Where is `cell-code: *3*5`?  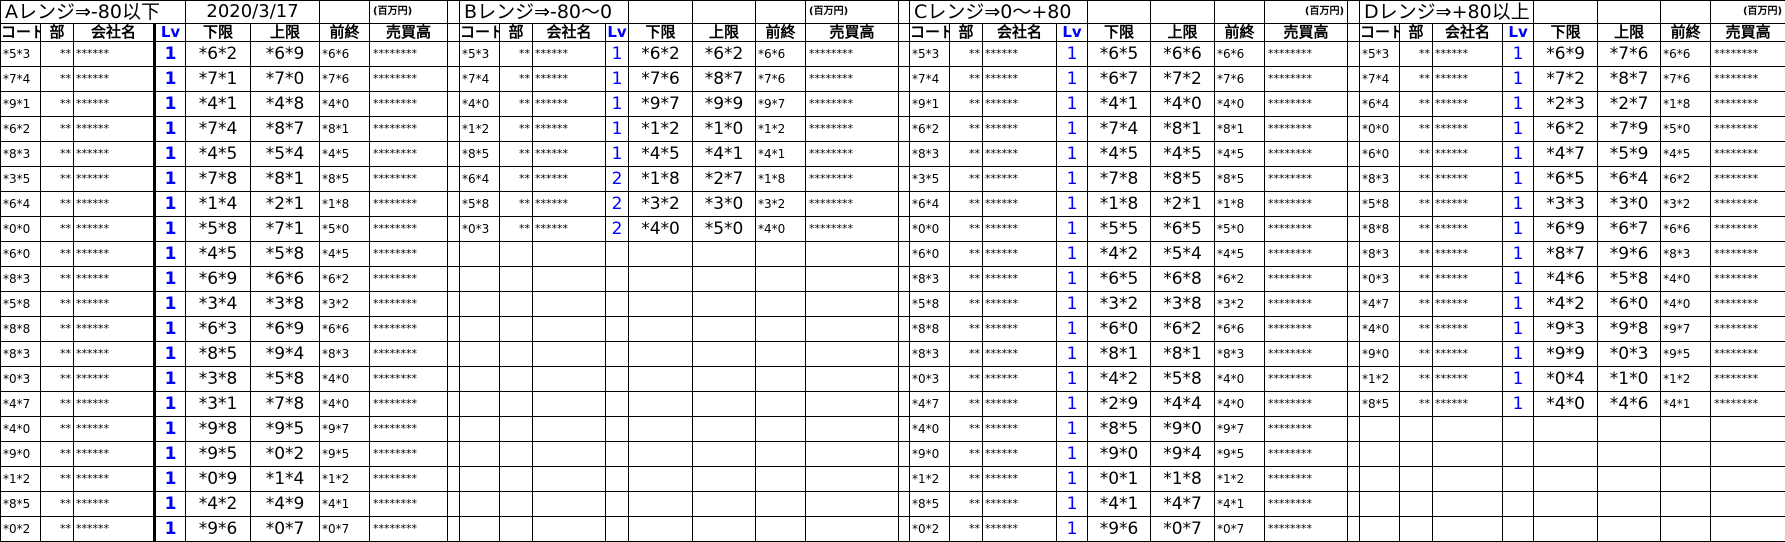
cell-code: *3*5 is located at coordinates (20, 179).